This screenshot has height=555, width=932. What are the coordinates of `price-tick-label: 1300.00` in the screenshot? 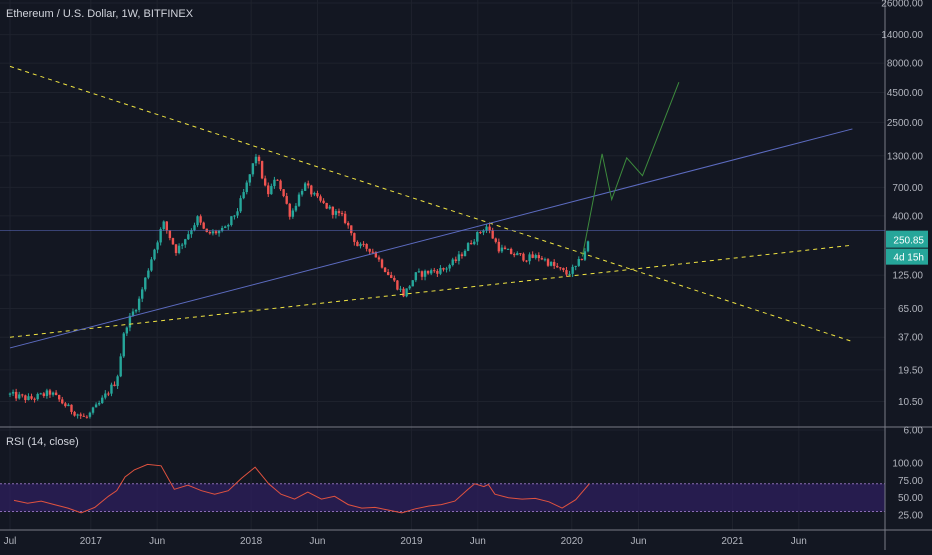 It's located at (905, 156).